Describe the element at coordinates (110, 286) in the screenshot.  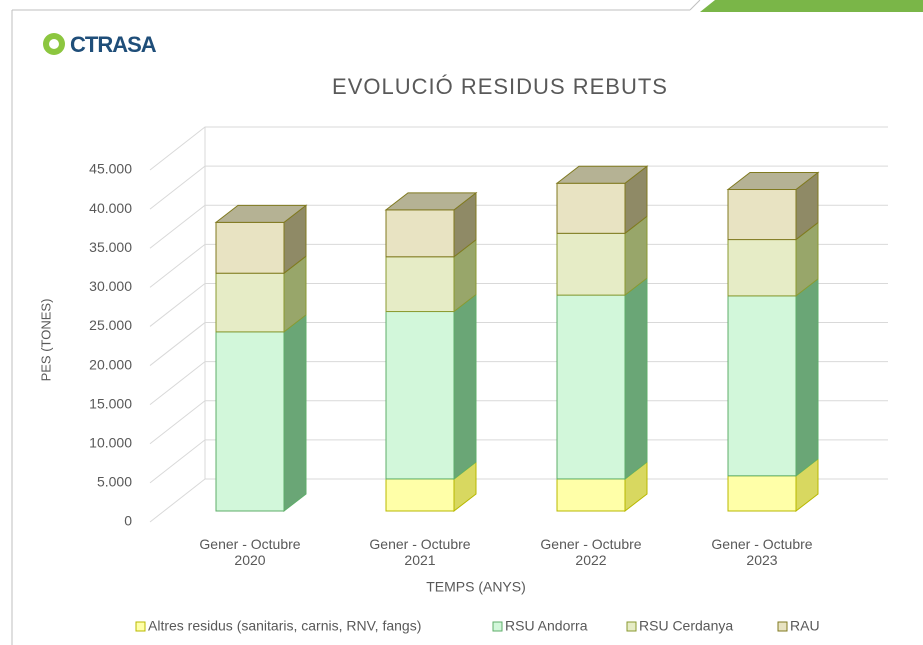
I see `y-tick-label: 30.000` at that location.